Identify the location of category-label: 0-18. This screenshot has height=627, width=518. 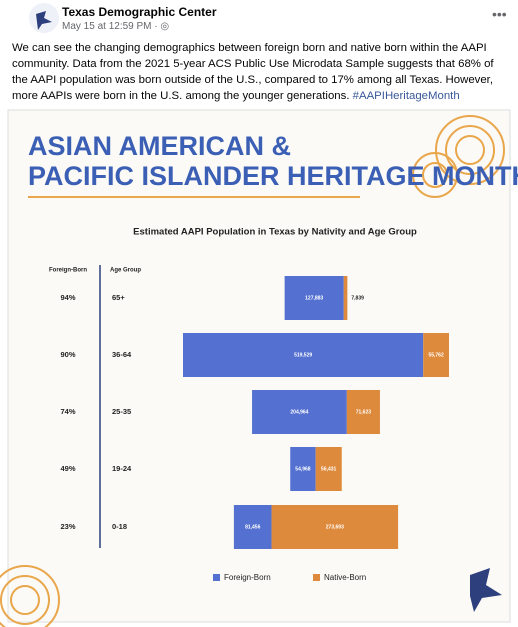
(119, 526).